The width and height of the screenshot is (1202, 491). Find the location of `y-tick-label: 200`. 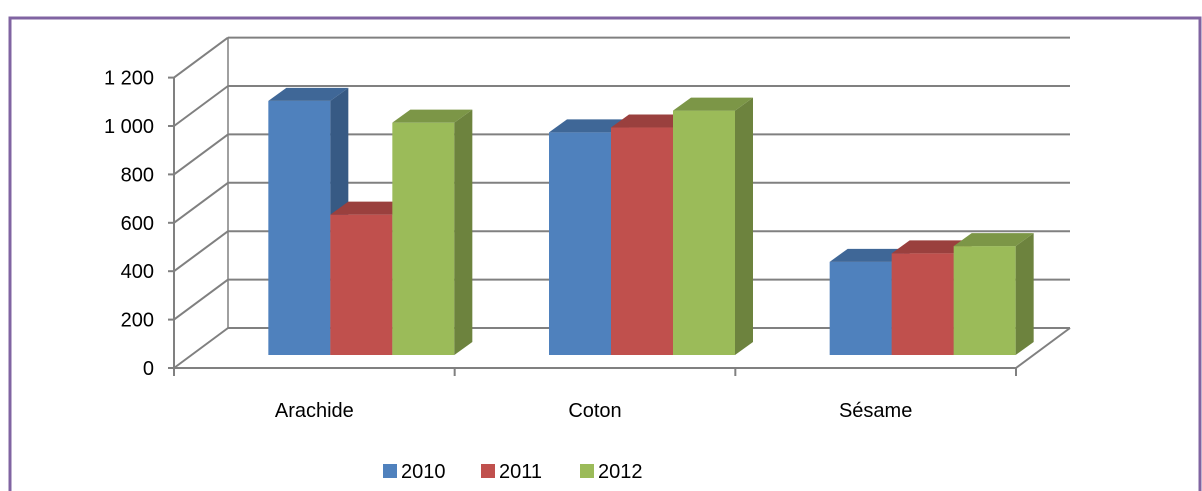

y-tick-label: 200 is located at coordinates (137, 321).